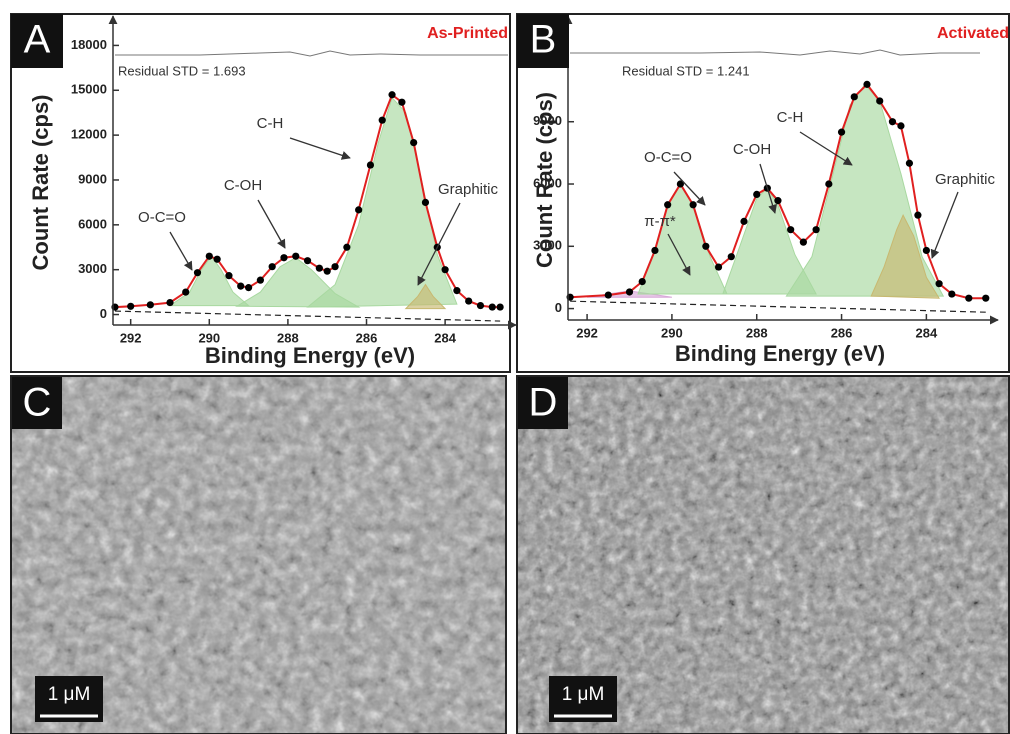 This screenshot has height=734, width=1010. Describe the element at coordinates (92, 268) in the screenshot. I see `y-tick-label: 3000` at that location.